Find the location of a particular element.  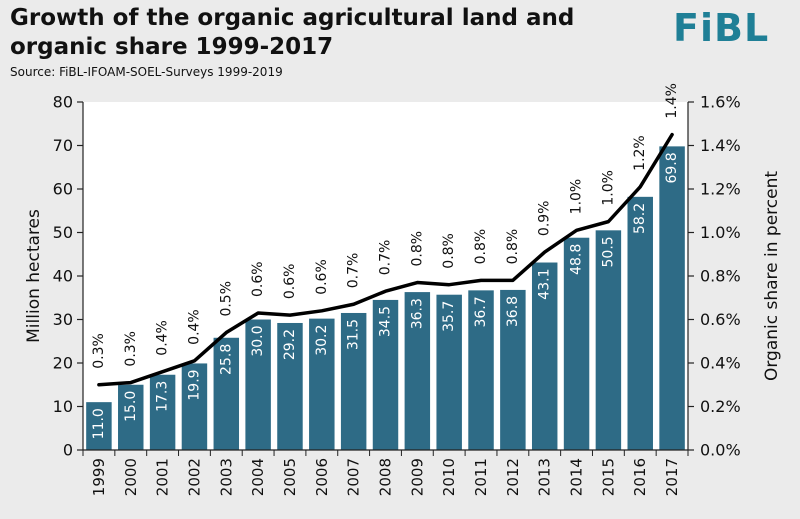

share-label-2002: 0.4% is located at coordinates (194, 327).